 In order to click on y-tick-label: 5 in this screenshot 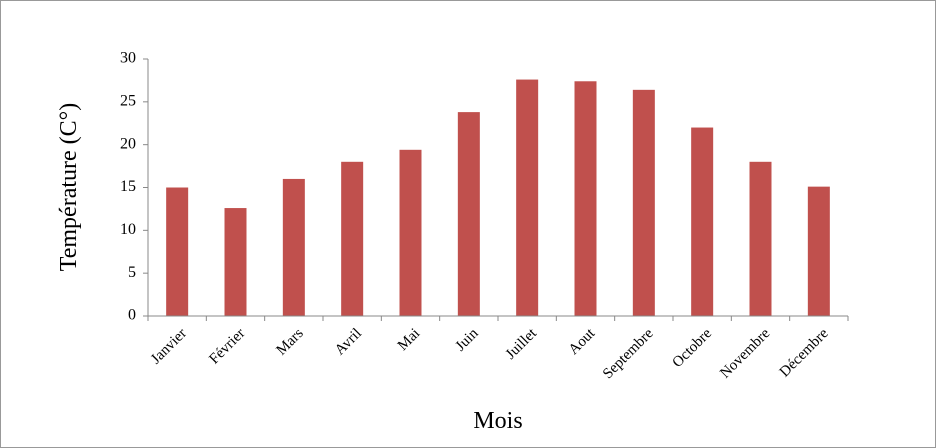, I will do `click(132, 272)`.